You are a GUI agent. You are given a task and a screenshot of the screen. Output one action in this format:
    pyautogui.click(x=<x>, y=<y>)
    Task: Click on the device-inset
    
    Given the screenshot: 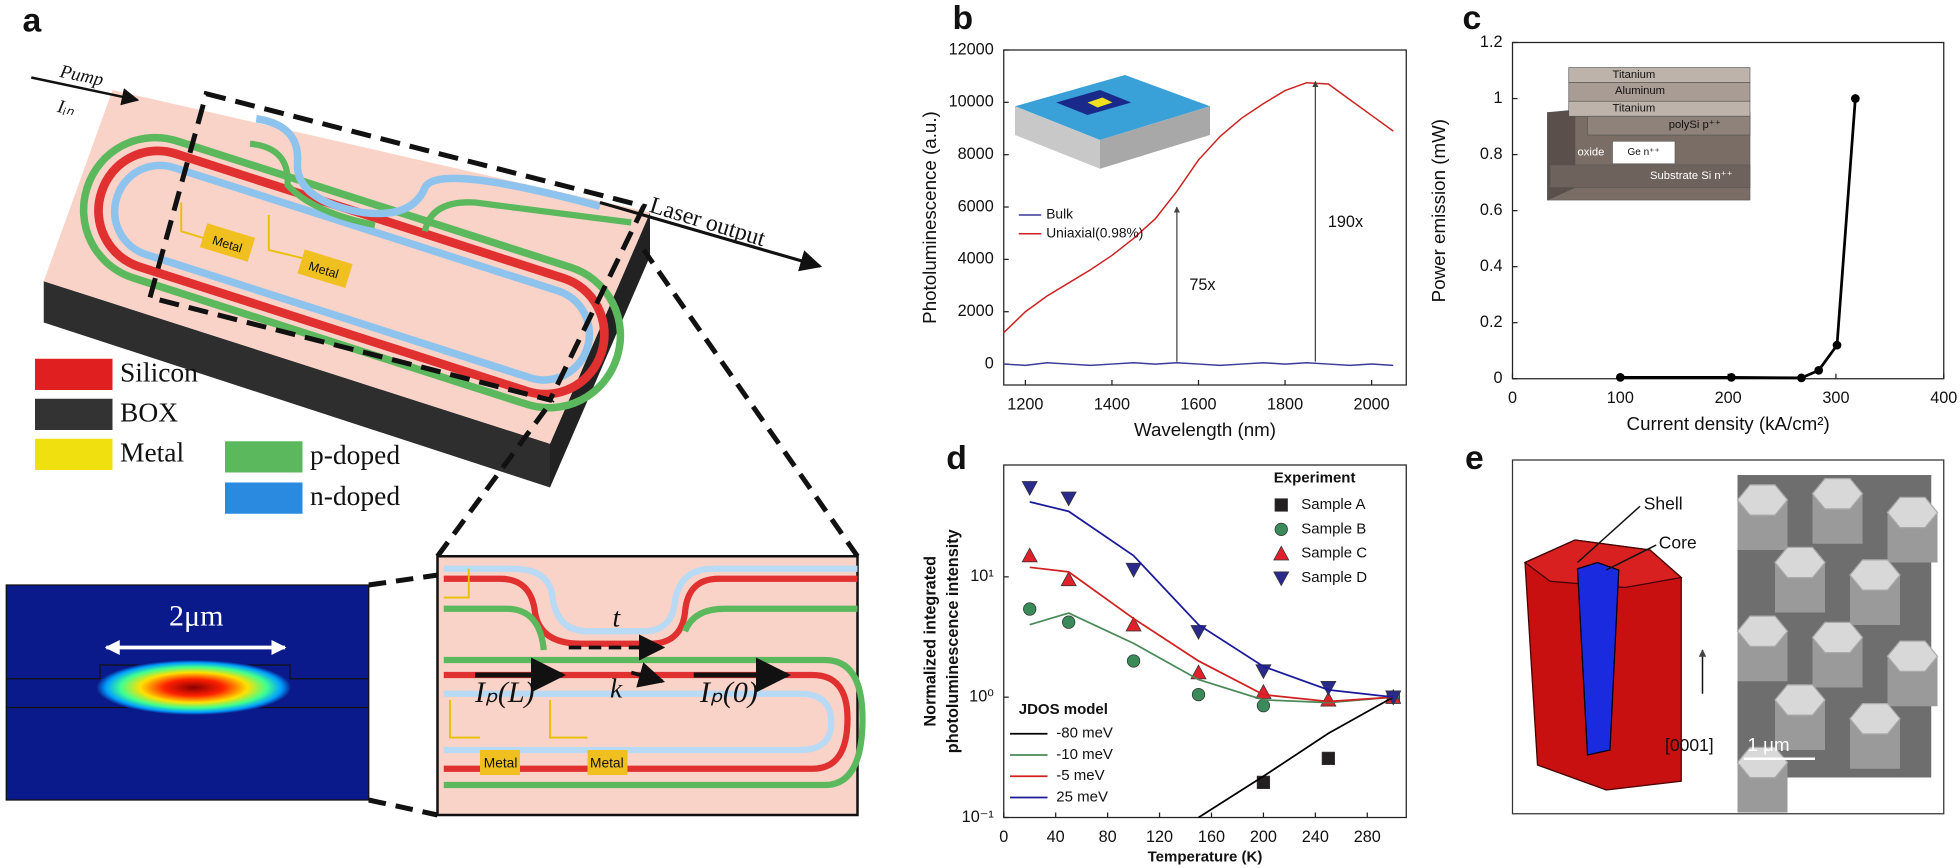 What is the action you would take?
    pyautogui.click(x=1112, y=122)
    